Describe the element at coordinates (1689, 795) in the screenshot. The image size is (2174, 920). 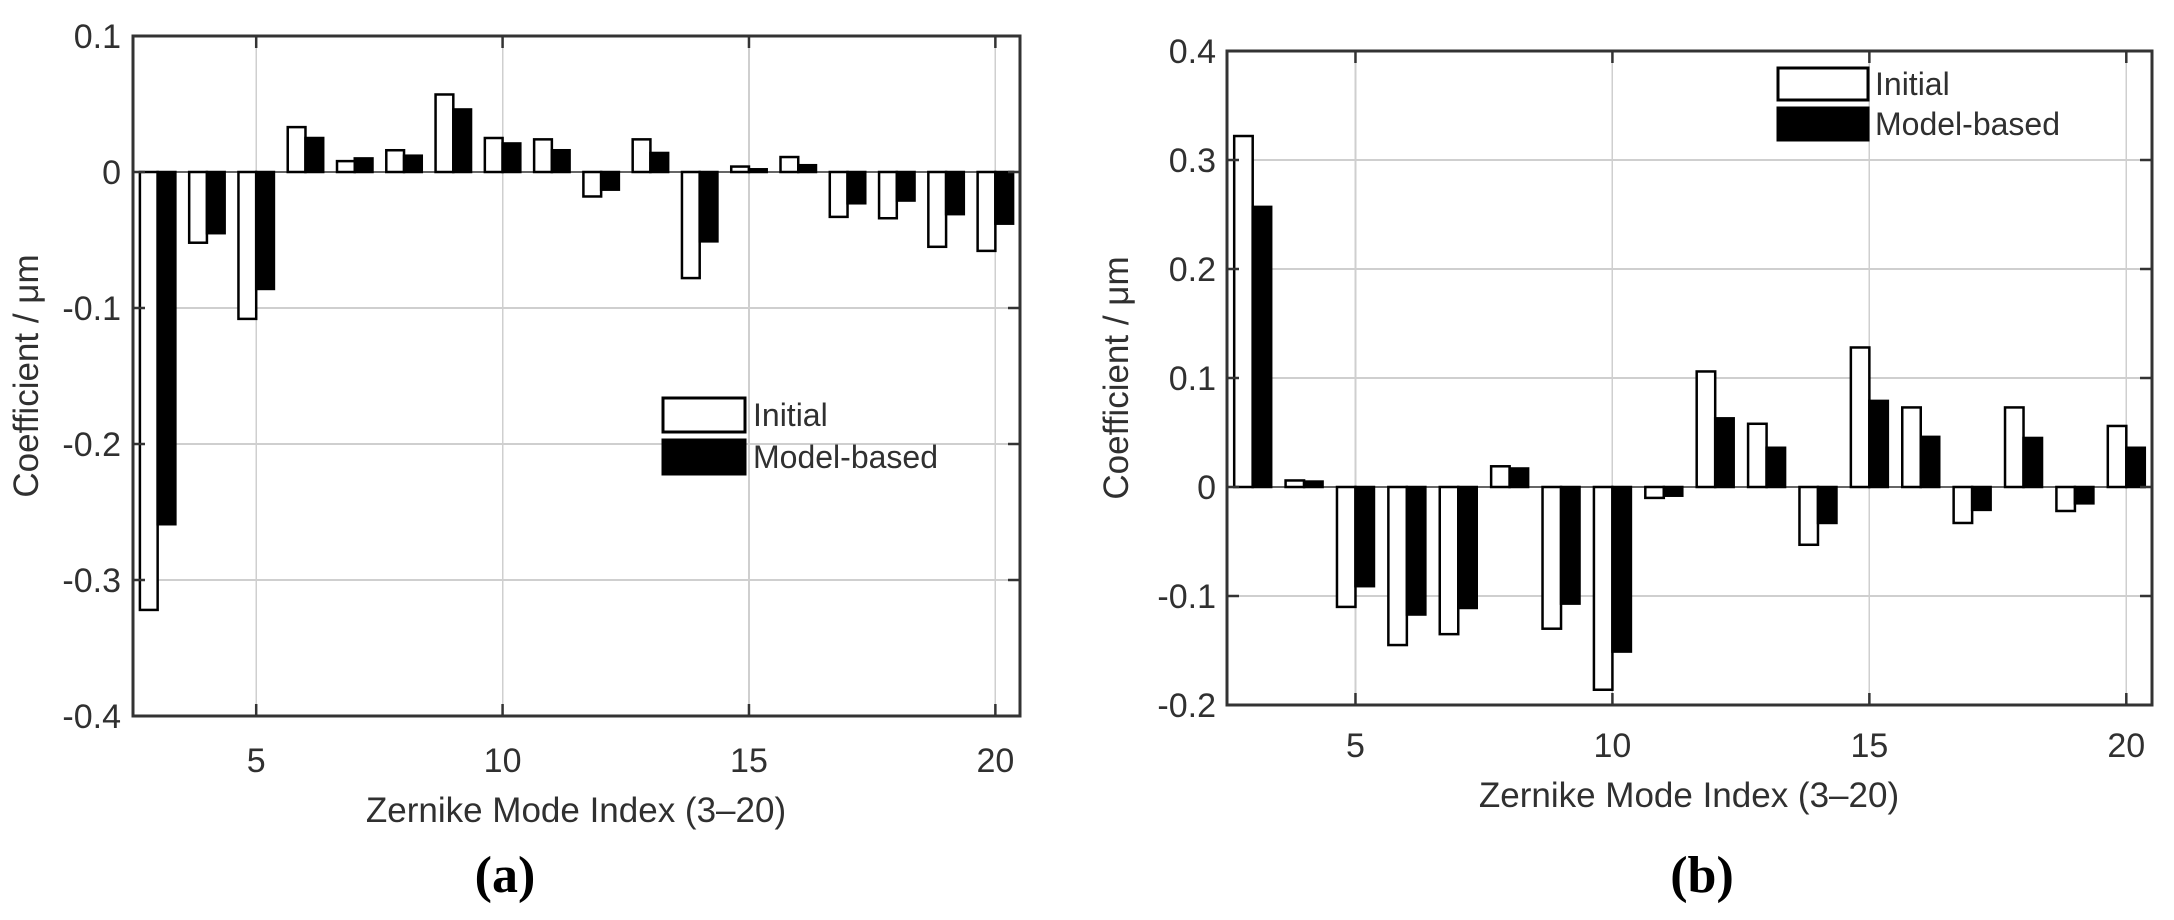
I see `chart-b-xlabel: Zernike Mode Index (3–20)` at that location.